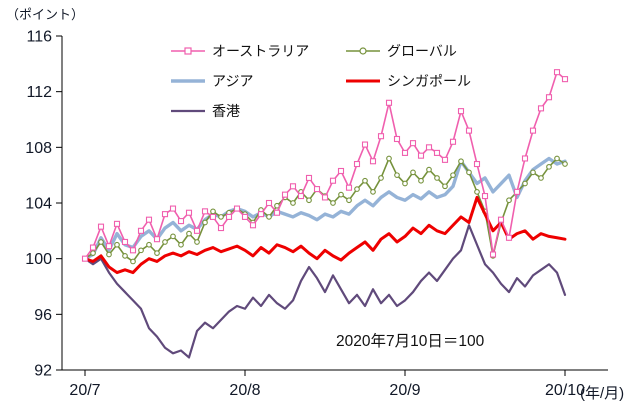 Image resolution: width=640 pixels, height=411 pixels. What do you see at coordinates (363, 81) in the screenshot?
I see `legend-sample-singapore` at bounding box center [363, 81].